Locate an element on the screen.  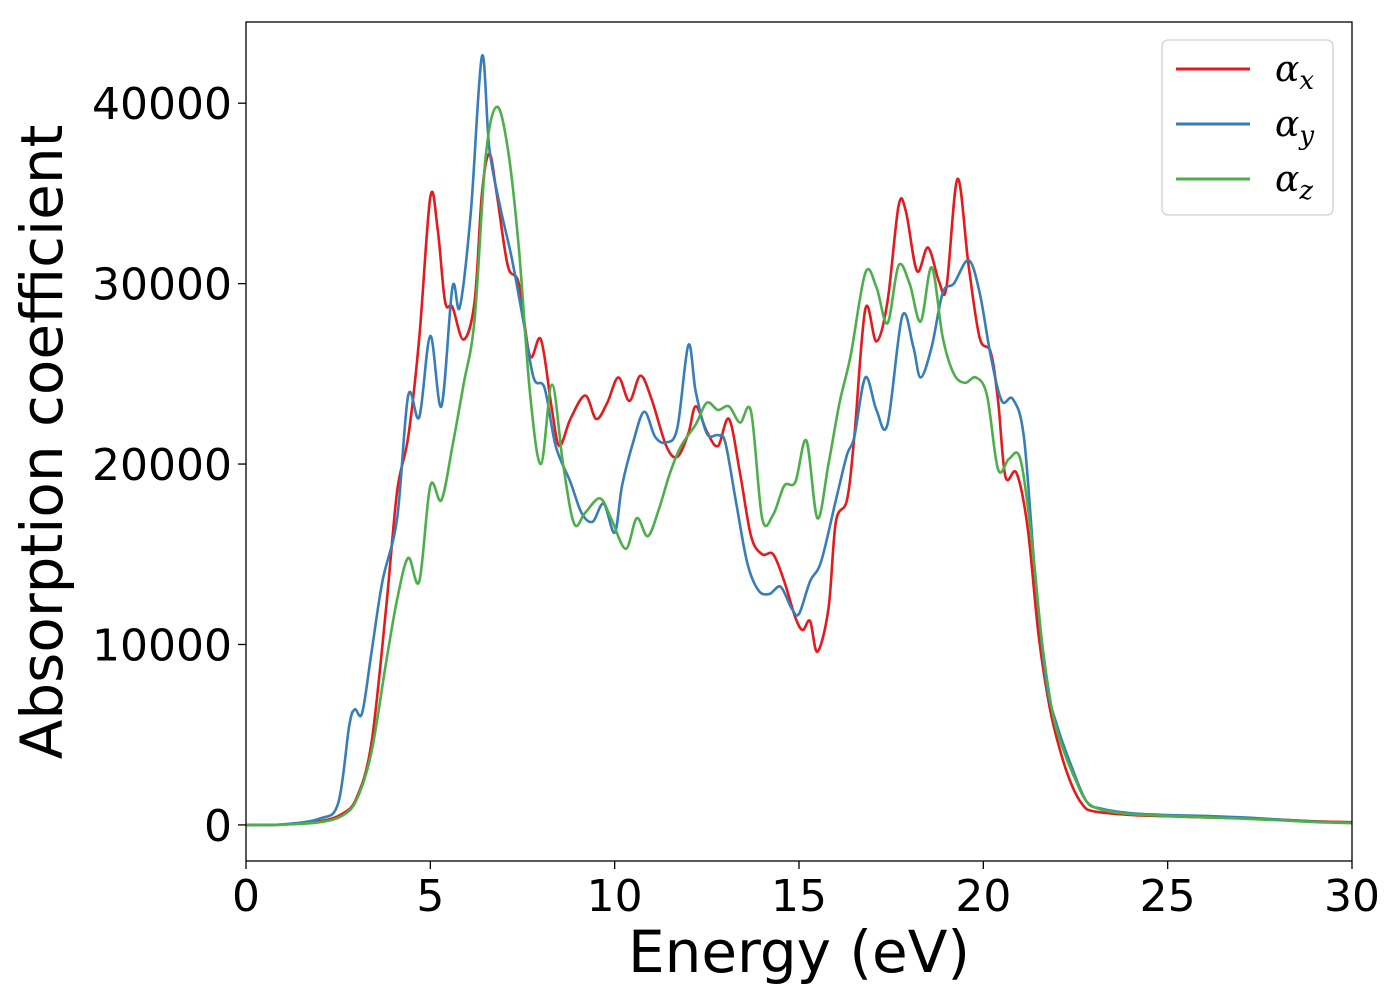
y-tick-label: 0 is located at coordinates (218, 826).